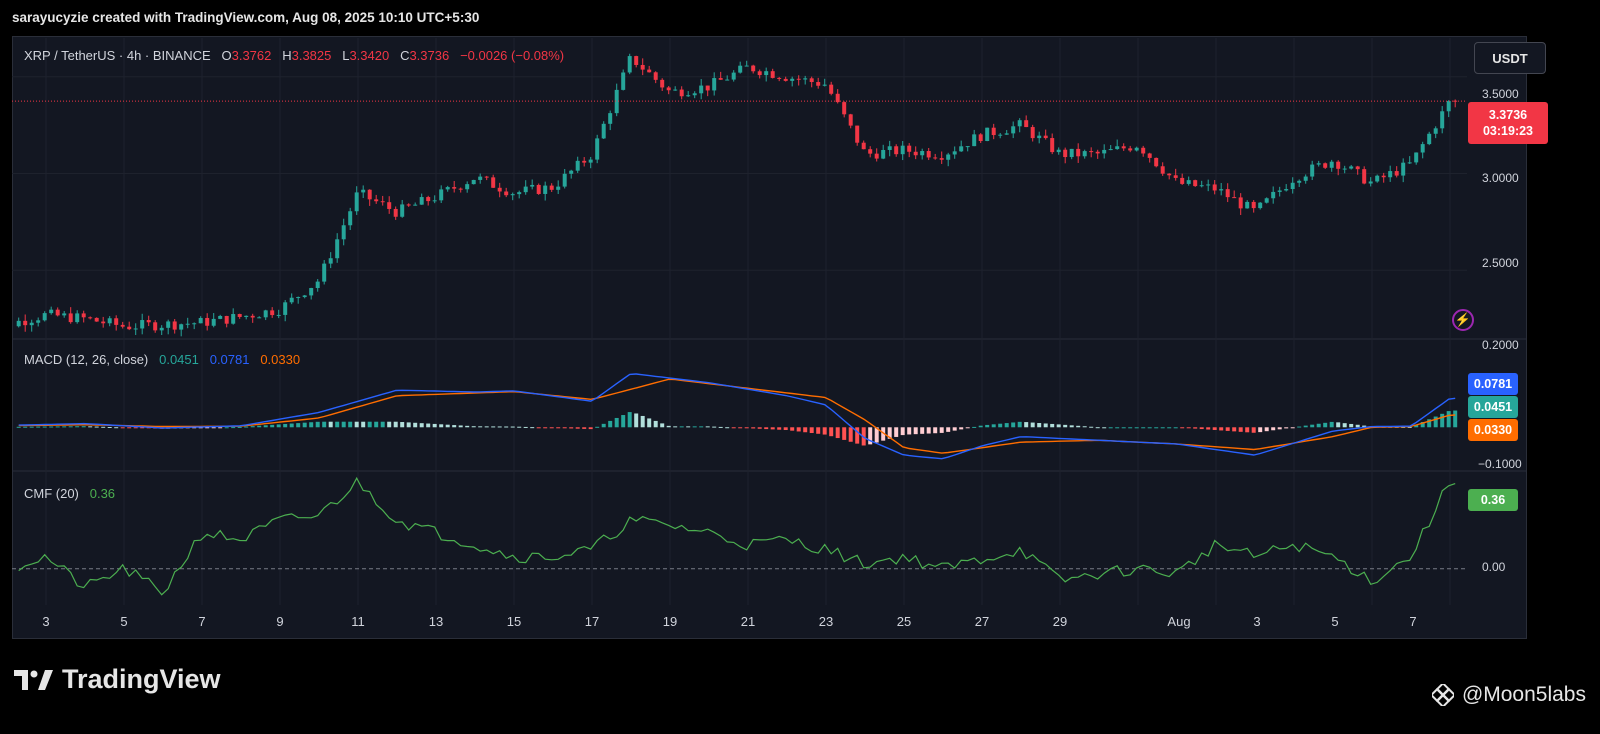  Describe the element at coordinates (737, 416) in the screenshot. I see `macd-signal-line` at that location.